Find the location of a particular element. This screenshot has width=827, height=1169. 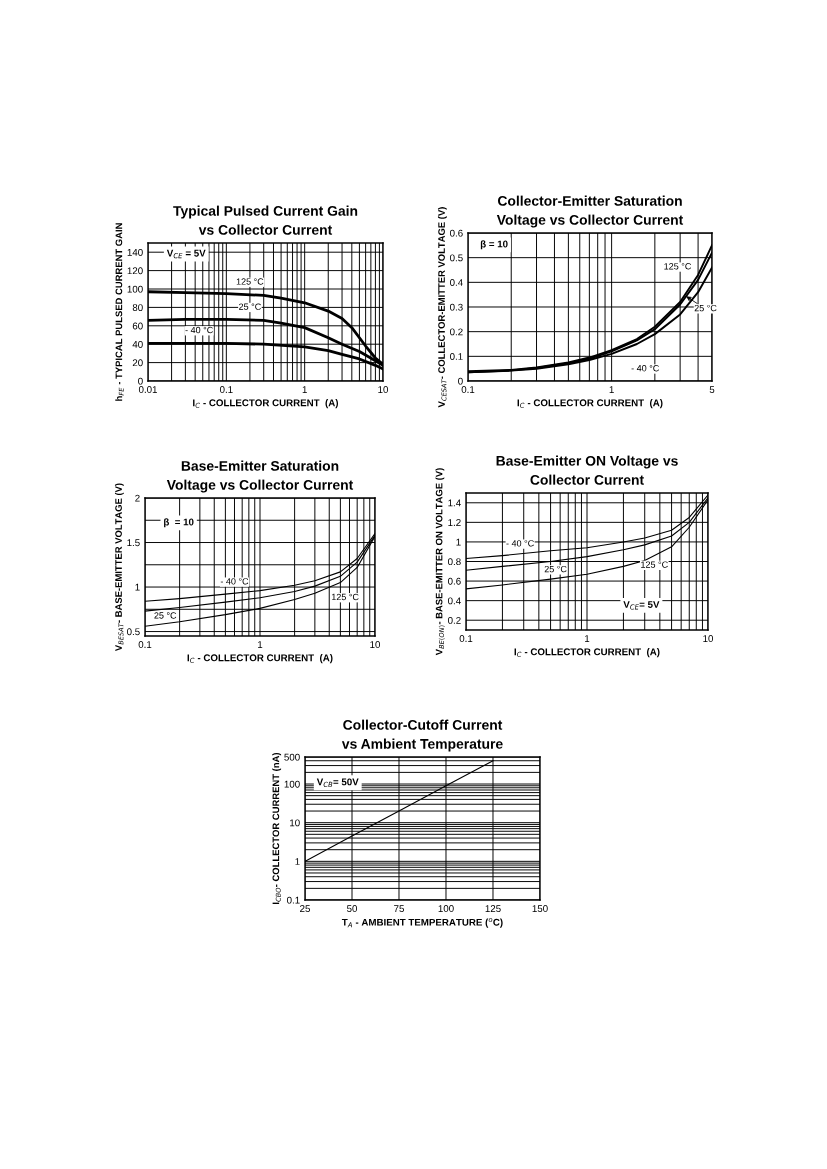

y-axis-title: V$_{BESAT}$- BASE-EMITTER VOLTAGE (V) is located at coordinates (119, 567).